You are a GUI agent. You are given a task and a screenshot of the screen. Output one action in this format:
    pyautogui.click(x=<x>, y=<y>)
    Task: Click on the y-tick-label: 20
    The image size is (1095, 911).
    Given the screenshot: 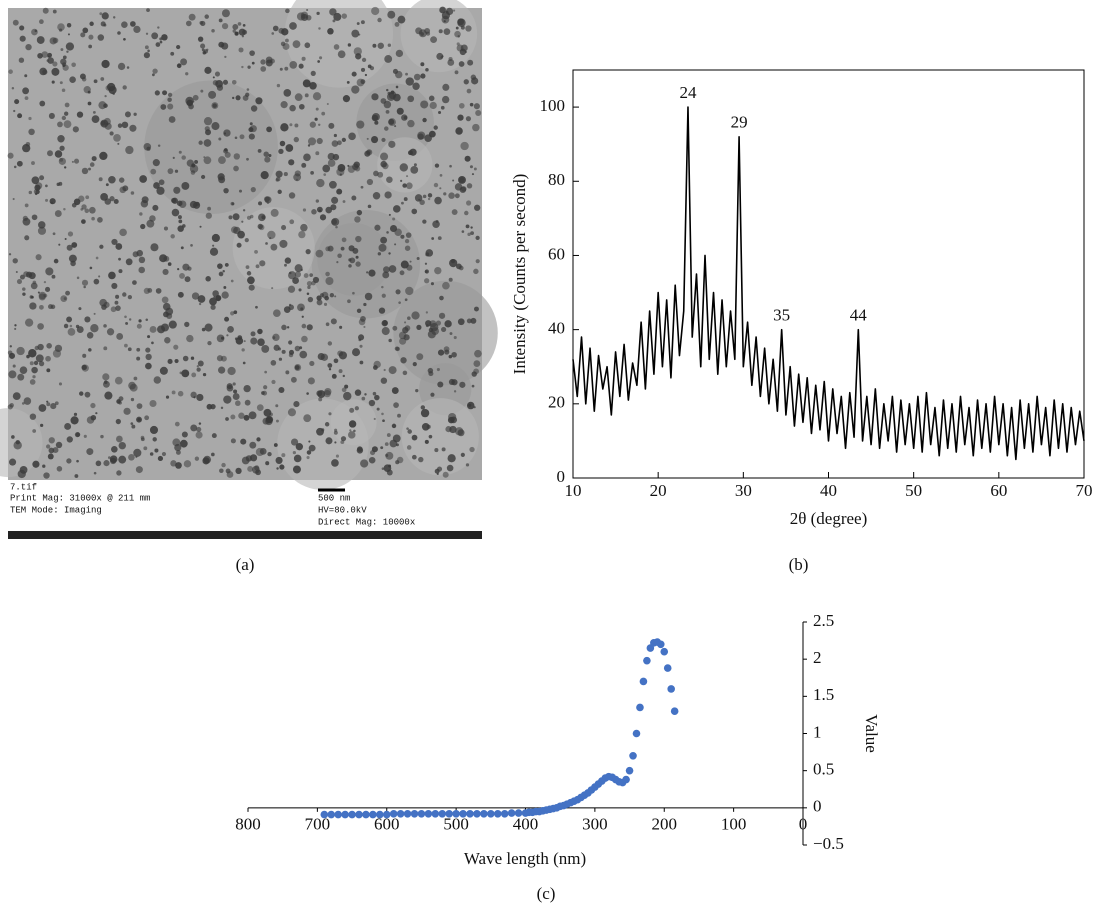 What is the action you would take?
    pyautogui.click(x=556, y=402)
    